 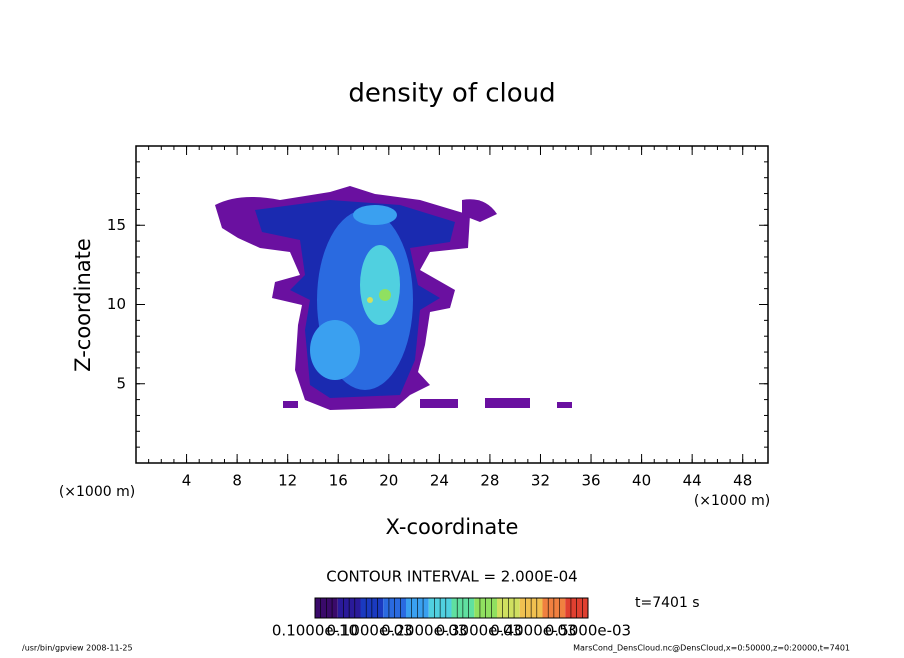 What do you see at coordinates (388, 481) in the screenshot?
I see `x-tick-label: 20` at bounding box center [388, 481].